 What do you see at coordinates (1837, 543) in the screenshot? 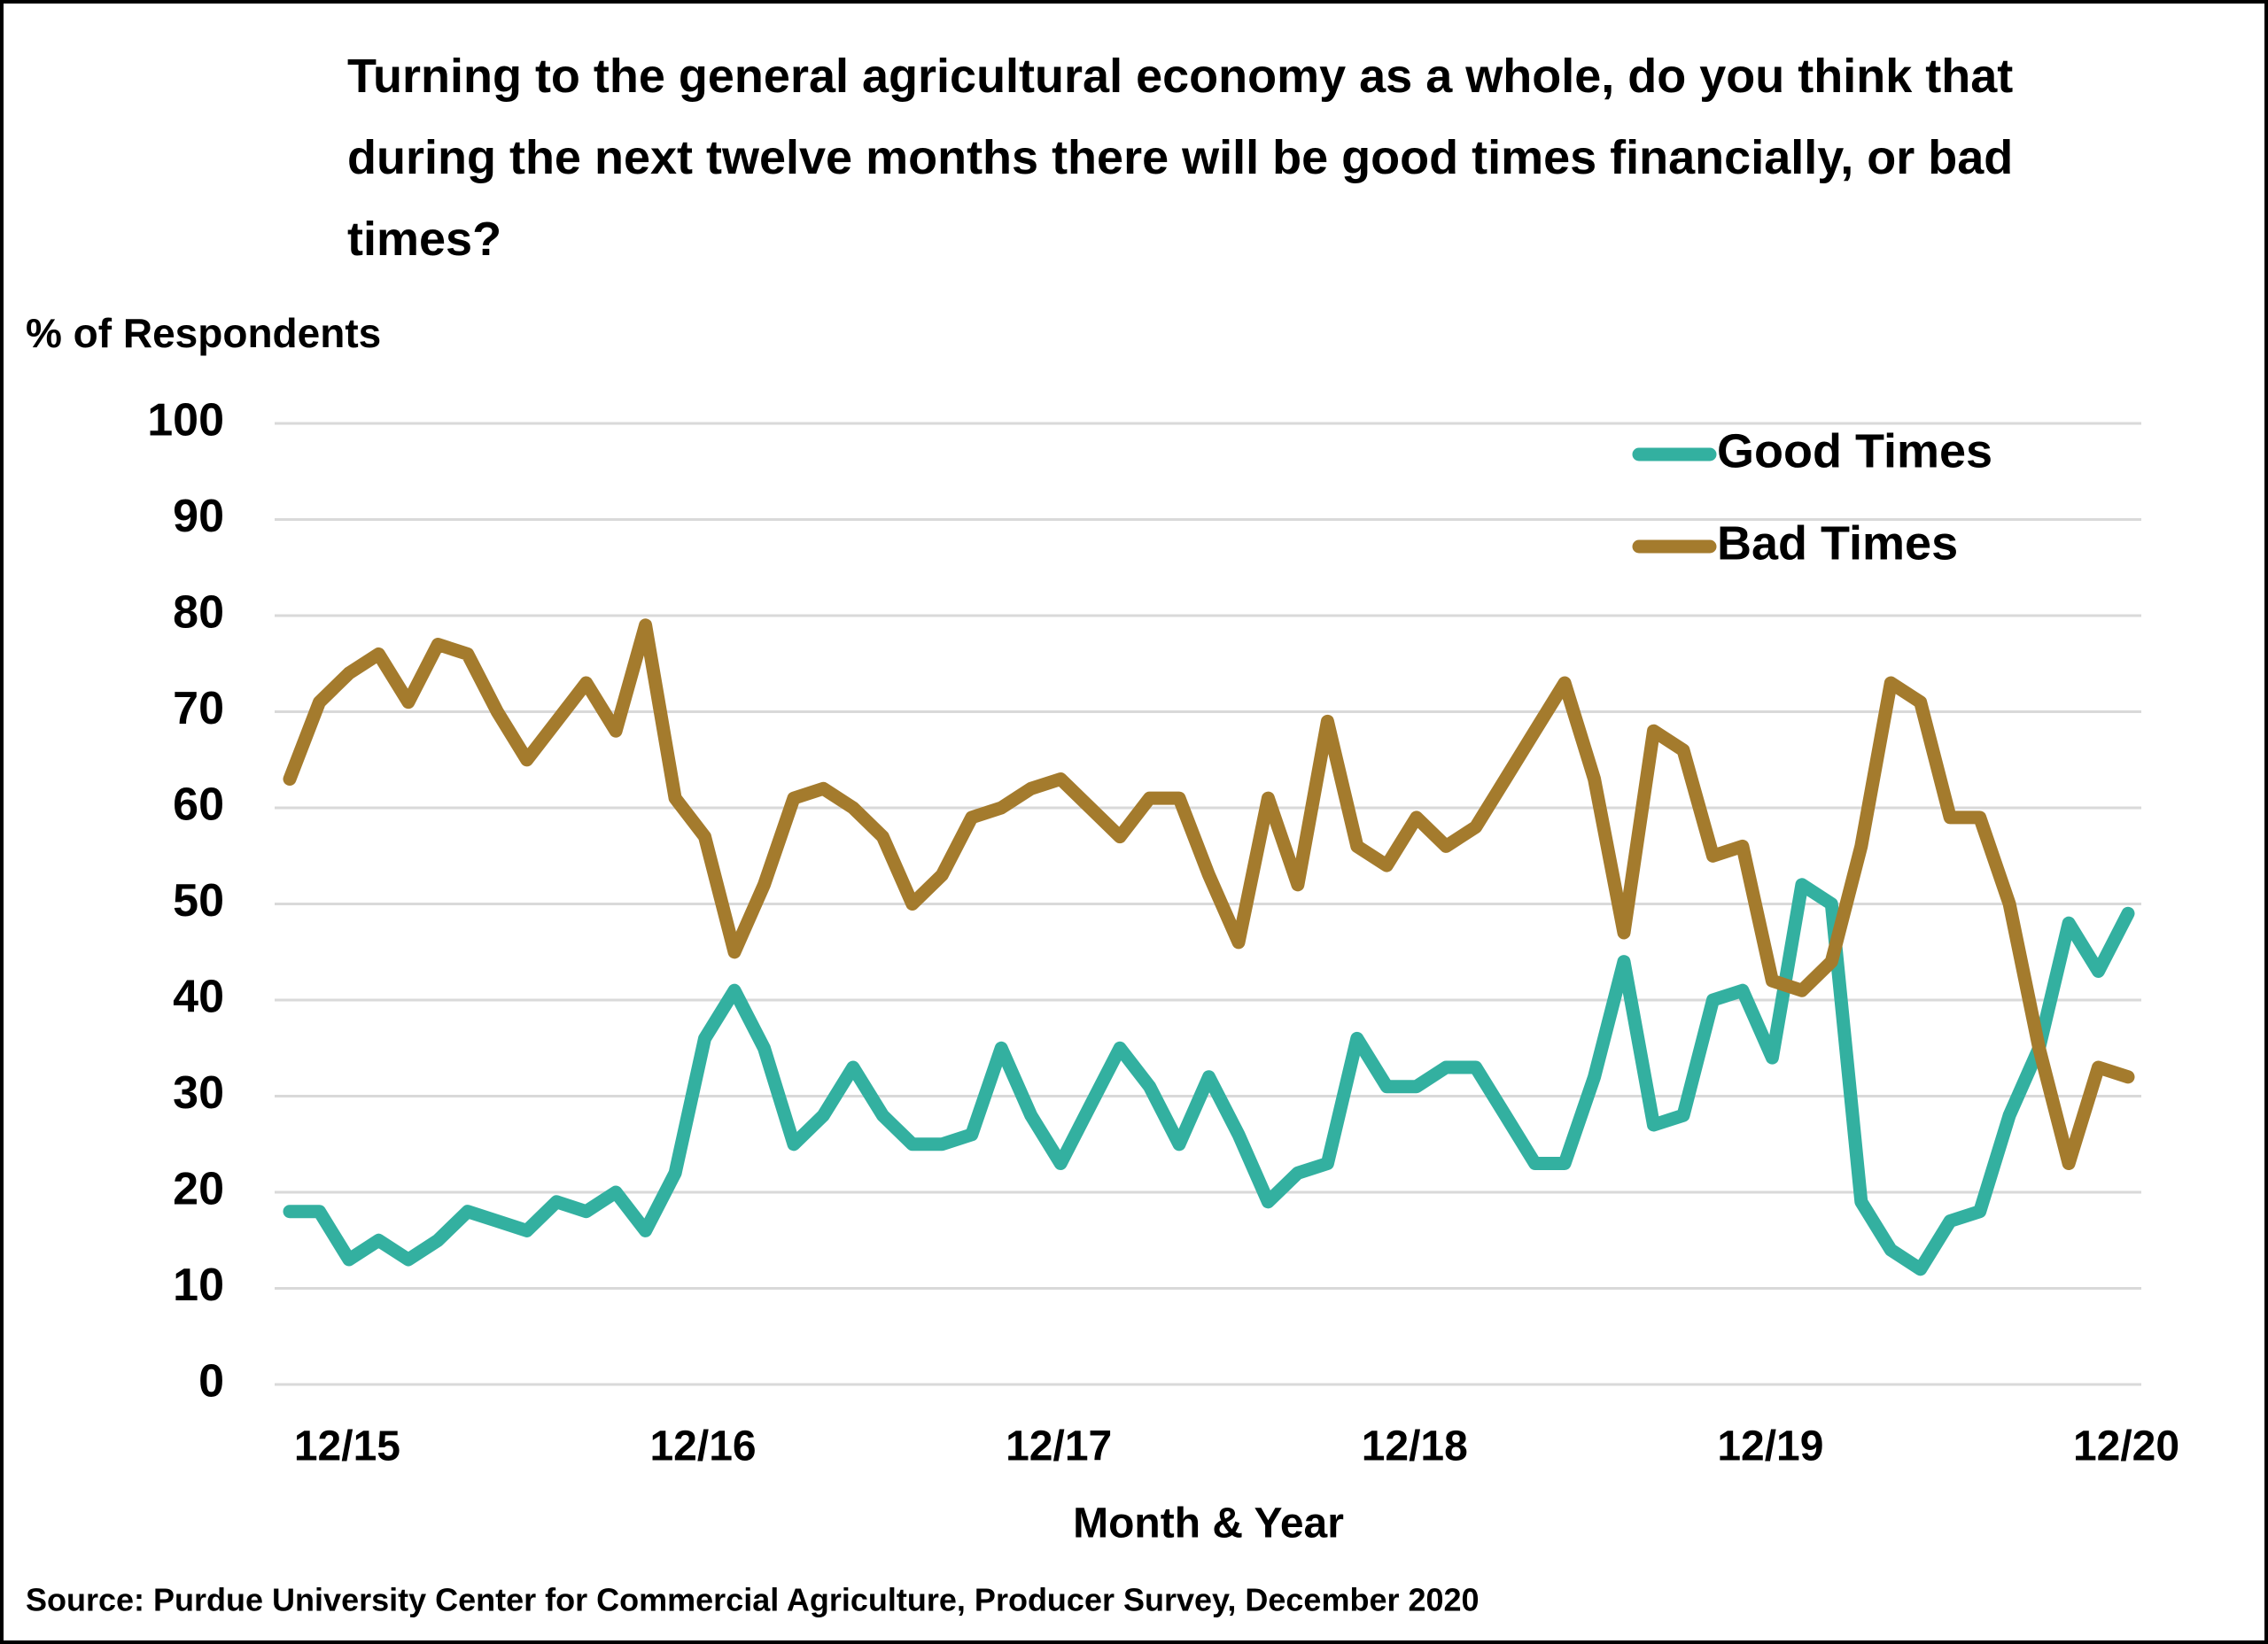
I see `legend-label: Bad Times` at bounding box center [1837, 543].